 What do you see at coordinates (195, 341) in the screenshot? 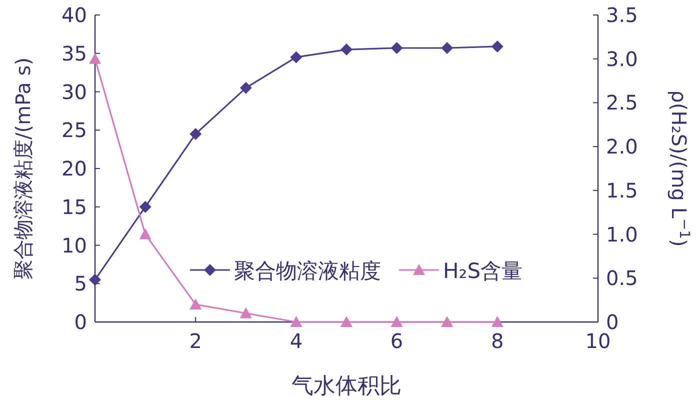
I see `x-tick-label: 2` at bounding box center [195, 341].